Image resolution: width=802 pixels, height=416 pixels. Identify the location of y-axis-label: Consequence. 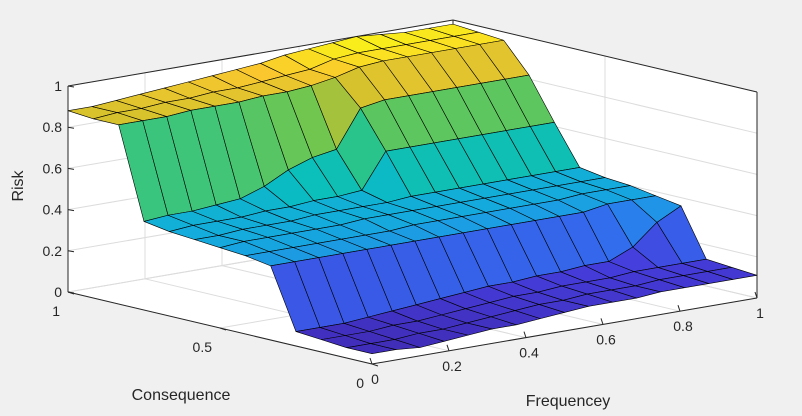
(181, 395).